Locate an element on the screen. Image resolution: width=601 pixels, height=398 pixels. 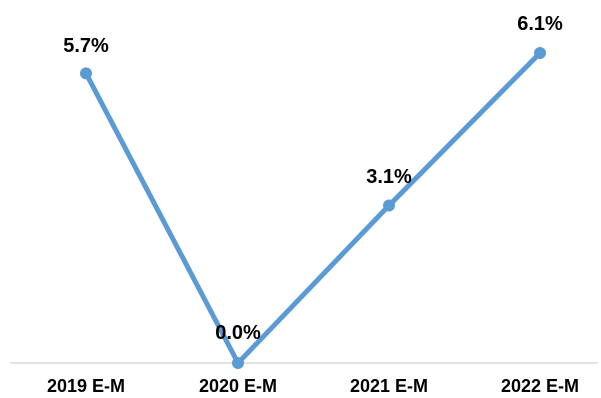
data-label: 6.1% is located at coordinates (540, 24).